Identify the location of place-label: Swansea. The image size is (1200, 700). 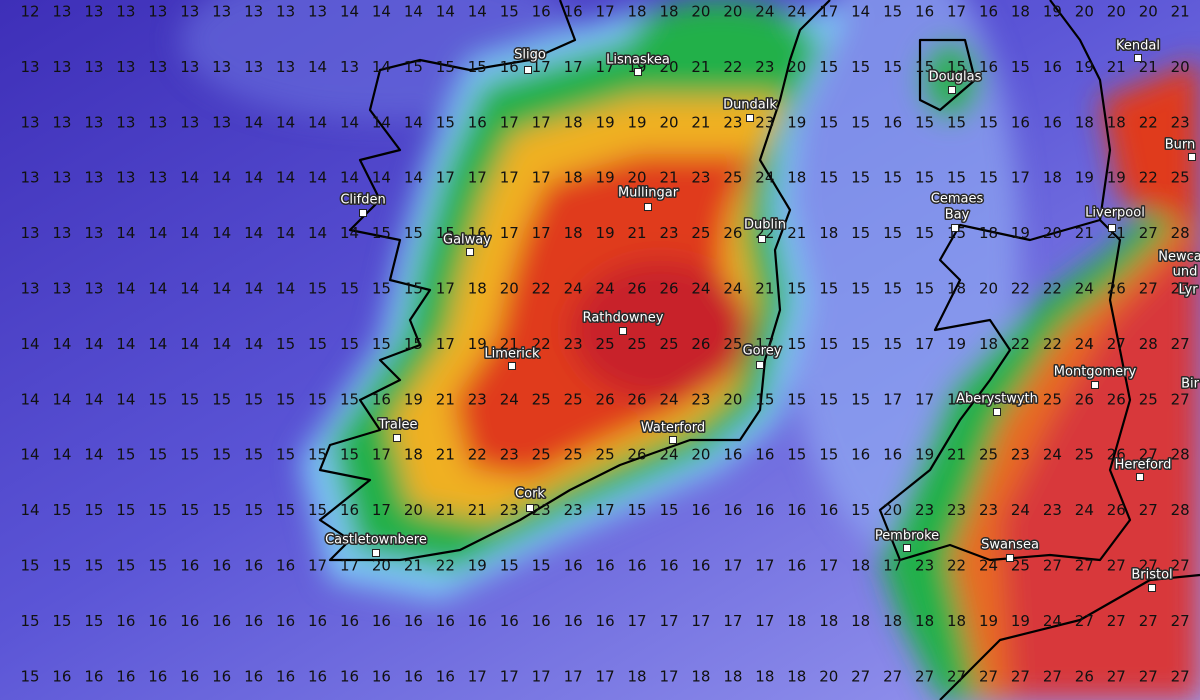
(1010, 545).